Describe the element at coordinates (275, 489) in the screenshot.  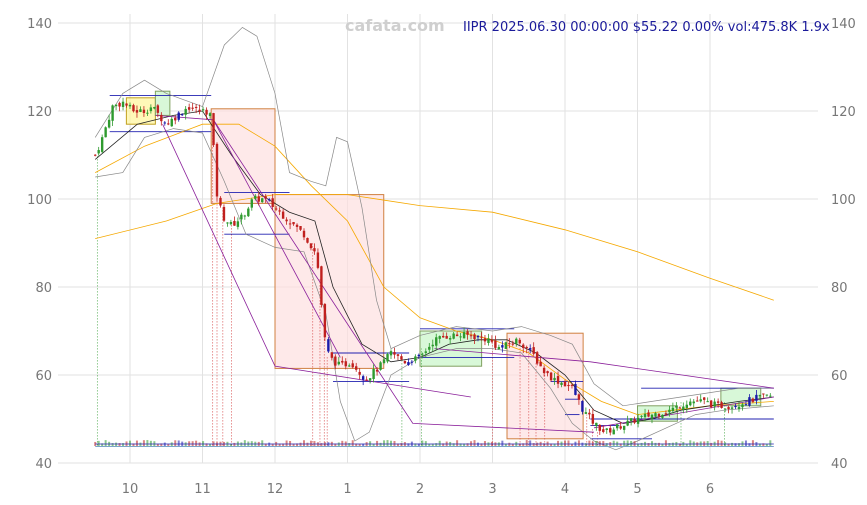
I see `x-tick-label: 12` at that location.